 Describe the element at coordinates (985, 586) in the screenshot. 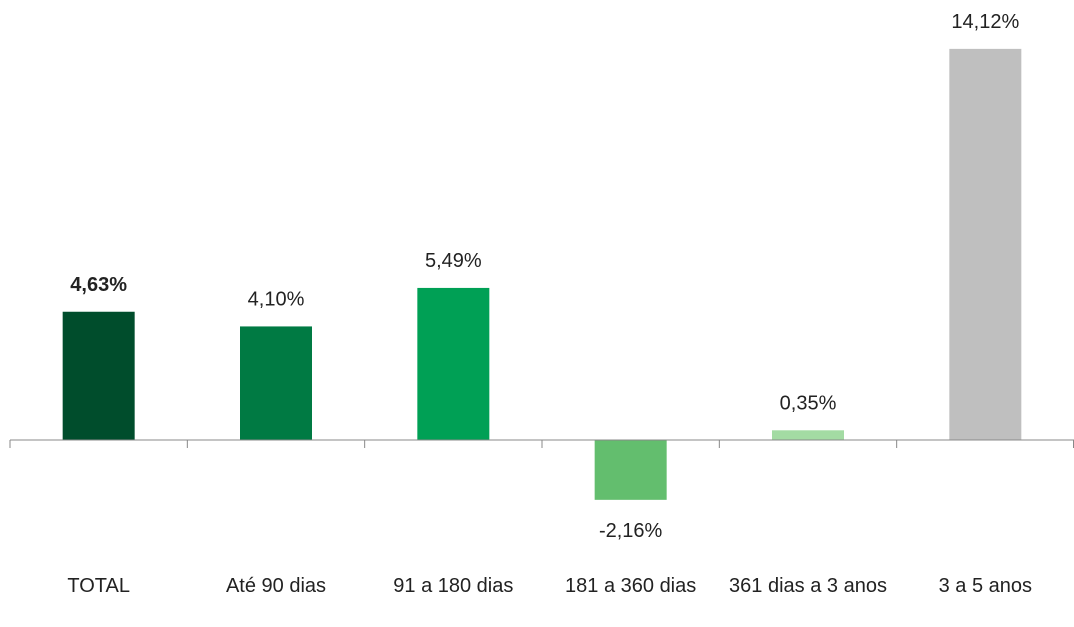

I see `x-tick-label: 3 a 5 anos` at that location.